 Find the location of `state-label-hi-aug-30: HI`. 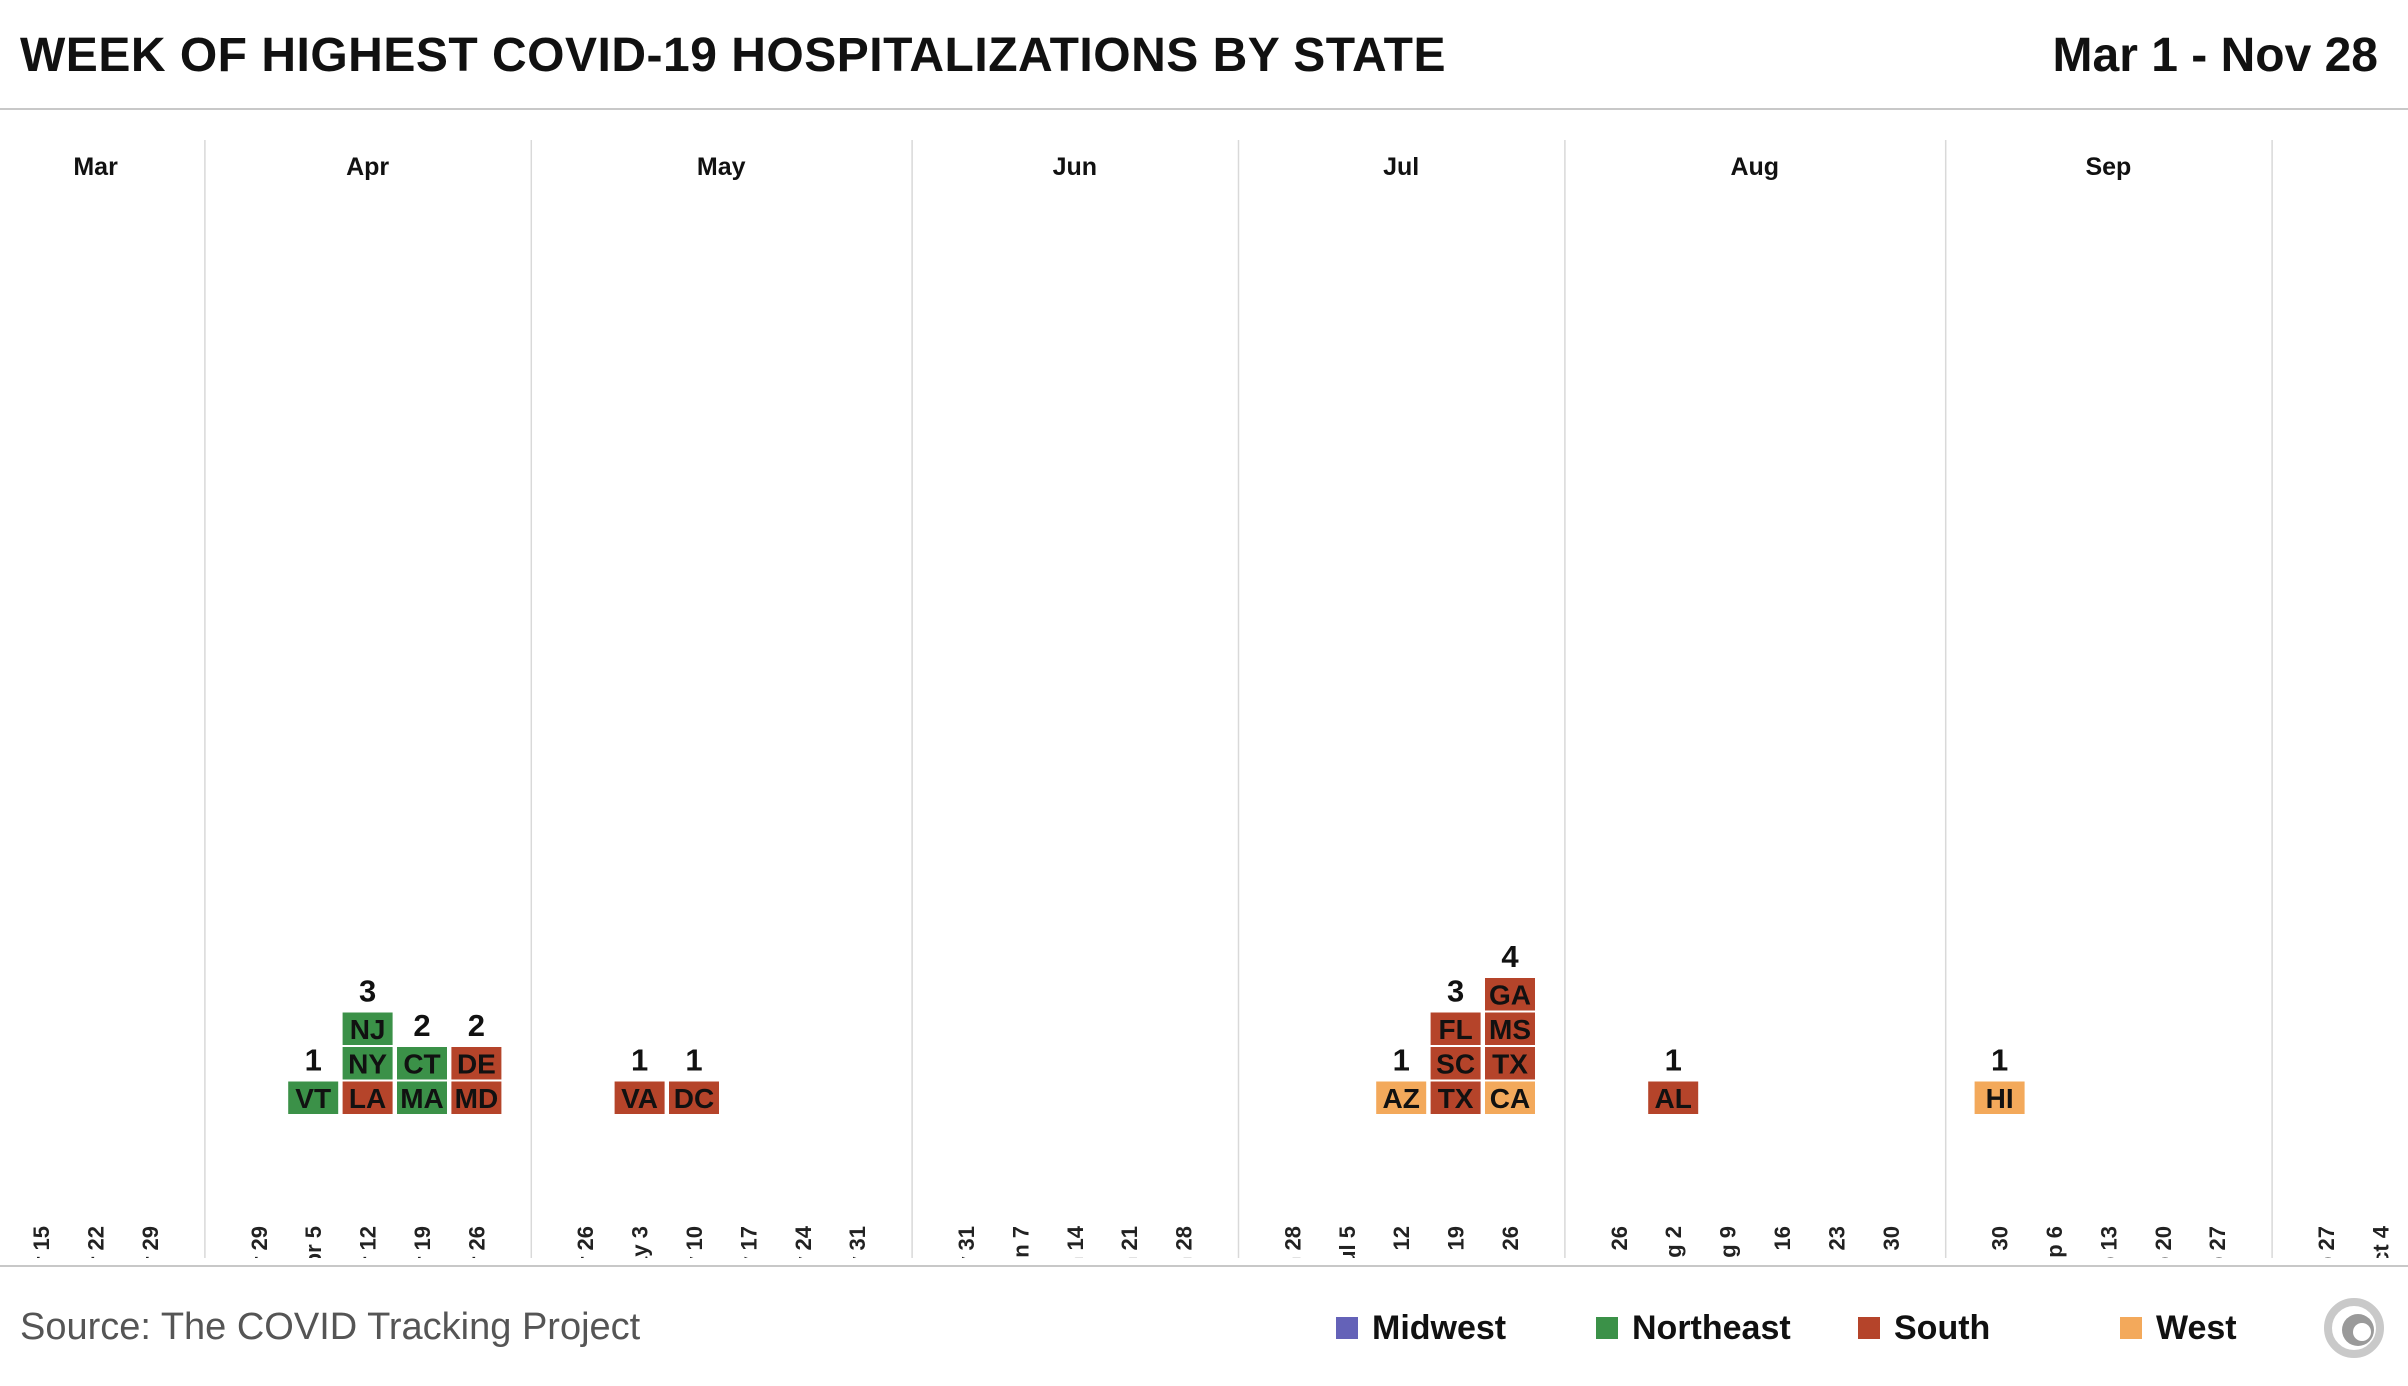

state-label-hi-aug-30: HI is located at coordinates (2000, 1098).